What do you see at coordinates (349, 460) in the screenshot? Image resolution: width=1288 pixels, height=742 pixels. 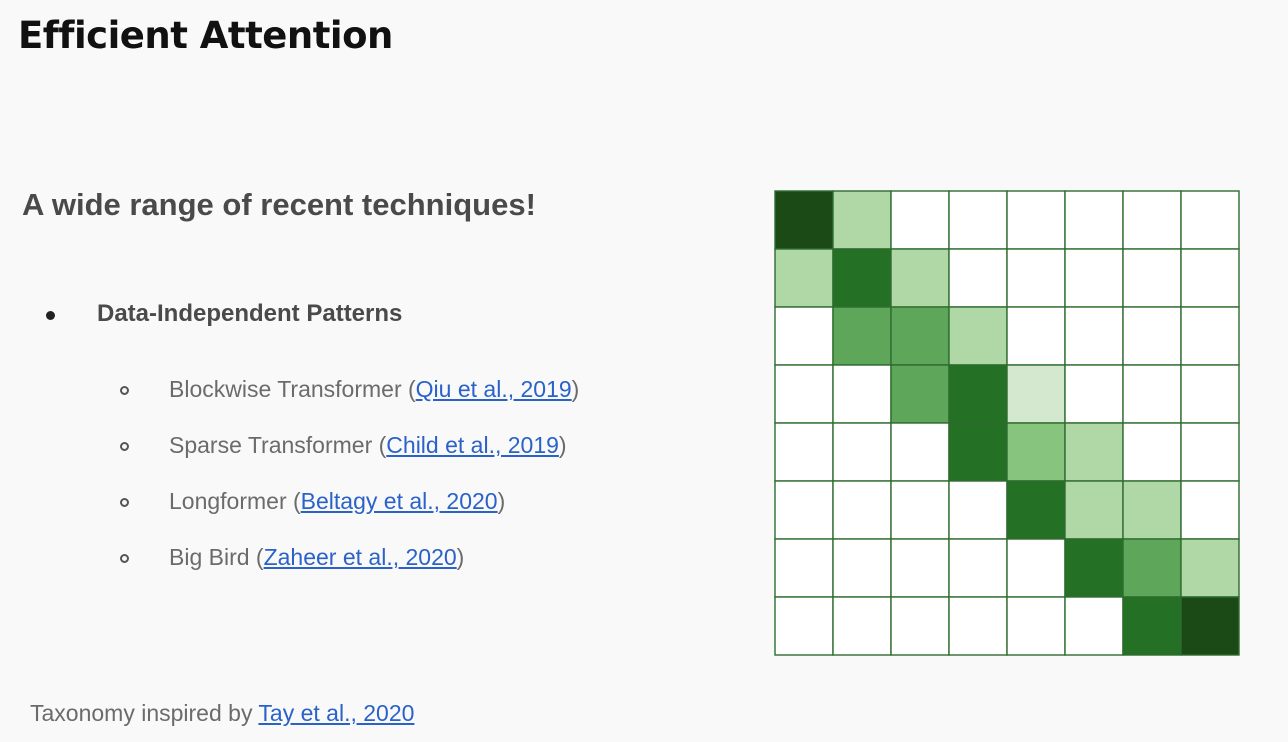 I see `technique-item-sparse: Sparse Transformer (Child et al., 2019)` at bounding box center [349, 460].